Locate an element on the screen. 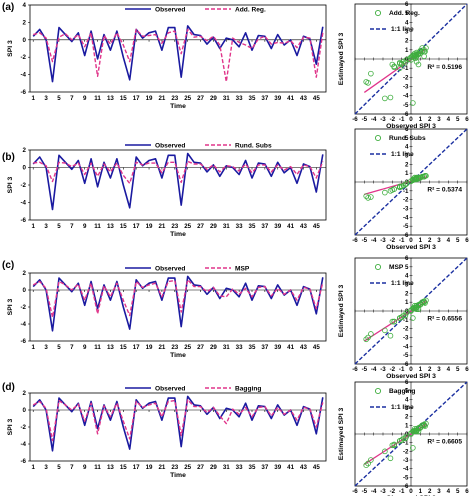 The height and width of the screenshot is (496, 474). panel-c-ylabel: SPI 3 is located at coordinates (10, 306).